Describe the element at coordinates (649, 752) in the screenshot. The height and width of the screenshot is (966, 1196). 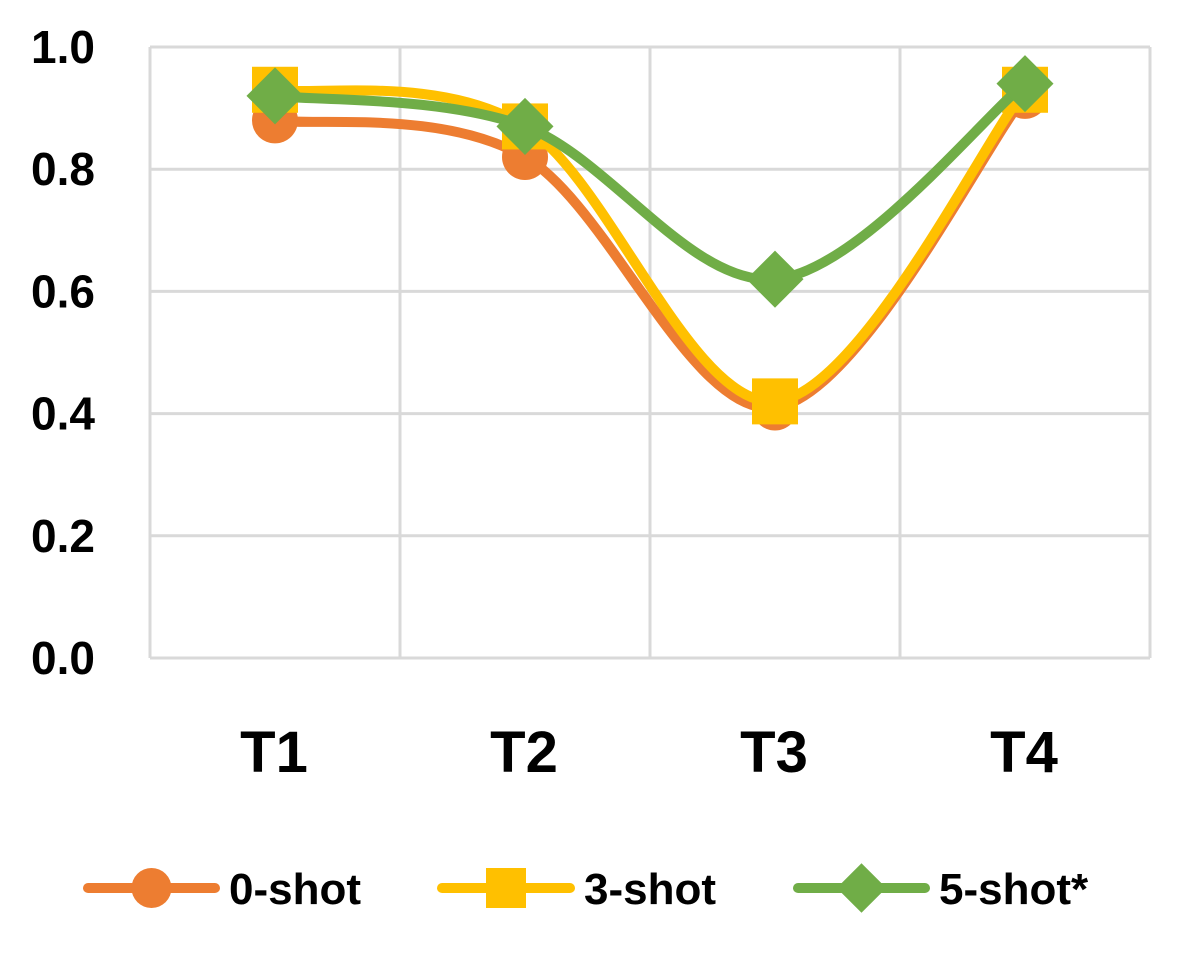
I see `x-axis-ticks: T1 T2 T3 T4` at that location.